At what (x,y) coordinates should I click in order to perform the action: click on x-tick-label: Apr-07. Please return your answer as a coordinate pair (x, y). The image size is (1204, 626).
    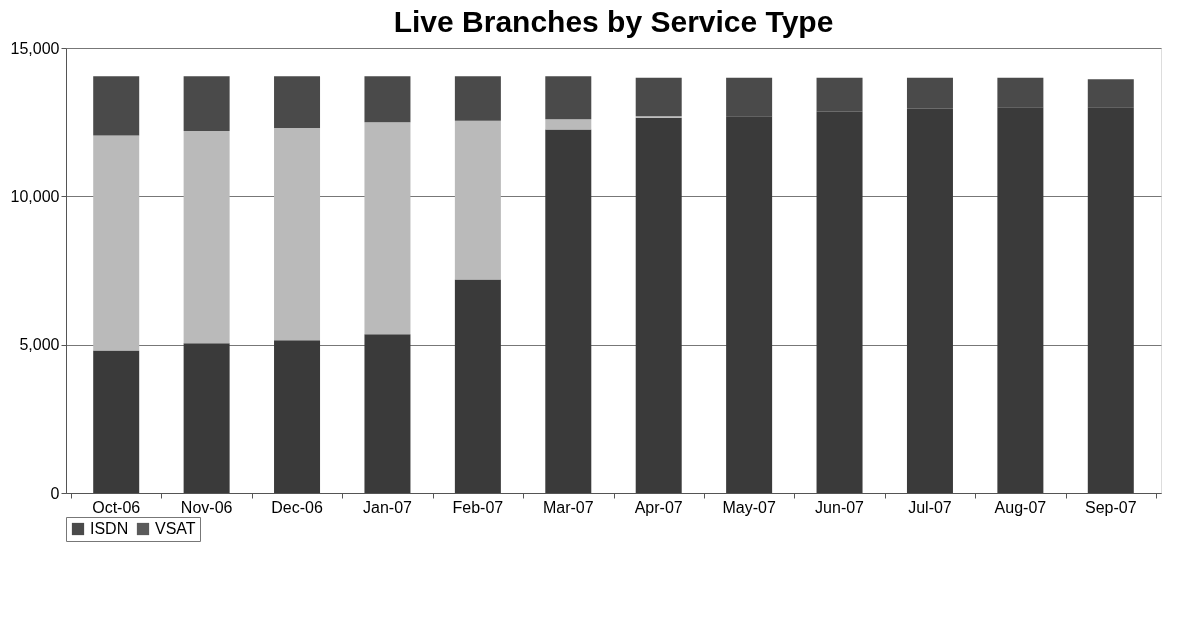
    Looking at the image, I should click on (658, 507).